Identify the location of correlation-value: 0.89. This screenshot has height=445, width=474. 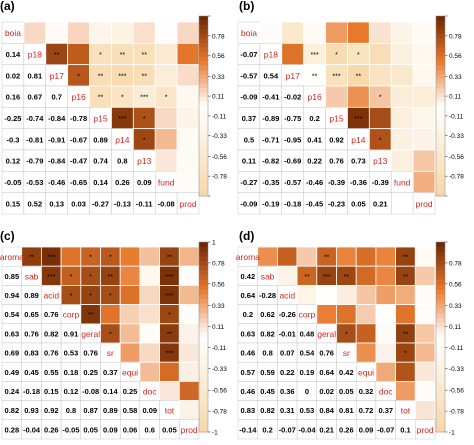
(100, 139).